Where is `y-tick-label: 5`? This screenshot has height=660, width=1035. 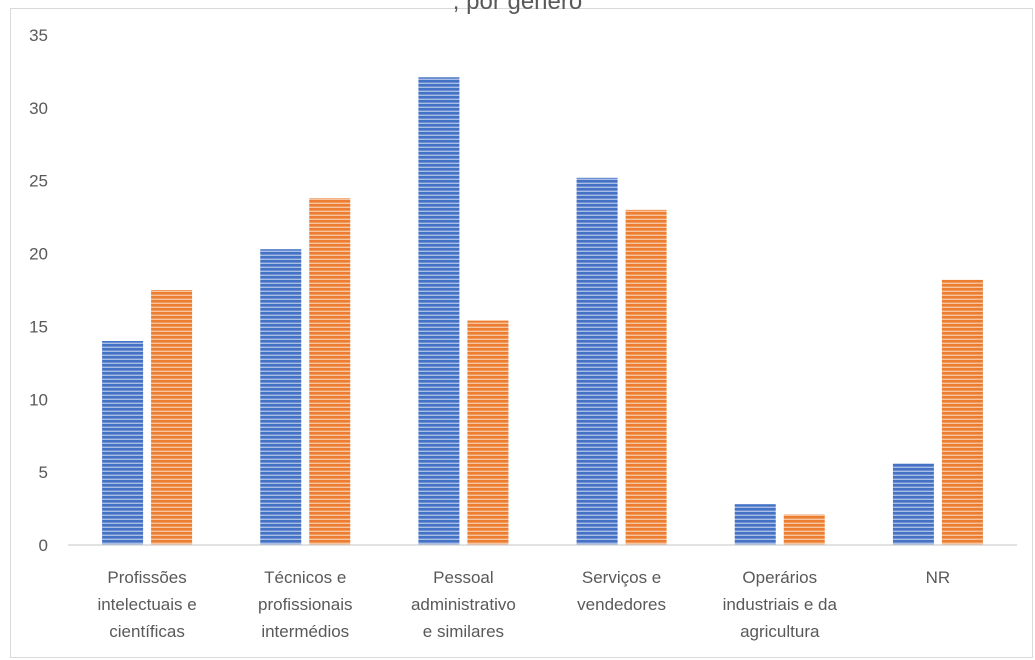
y-tick-label: 5 is located at coordinates (43, 472).